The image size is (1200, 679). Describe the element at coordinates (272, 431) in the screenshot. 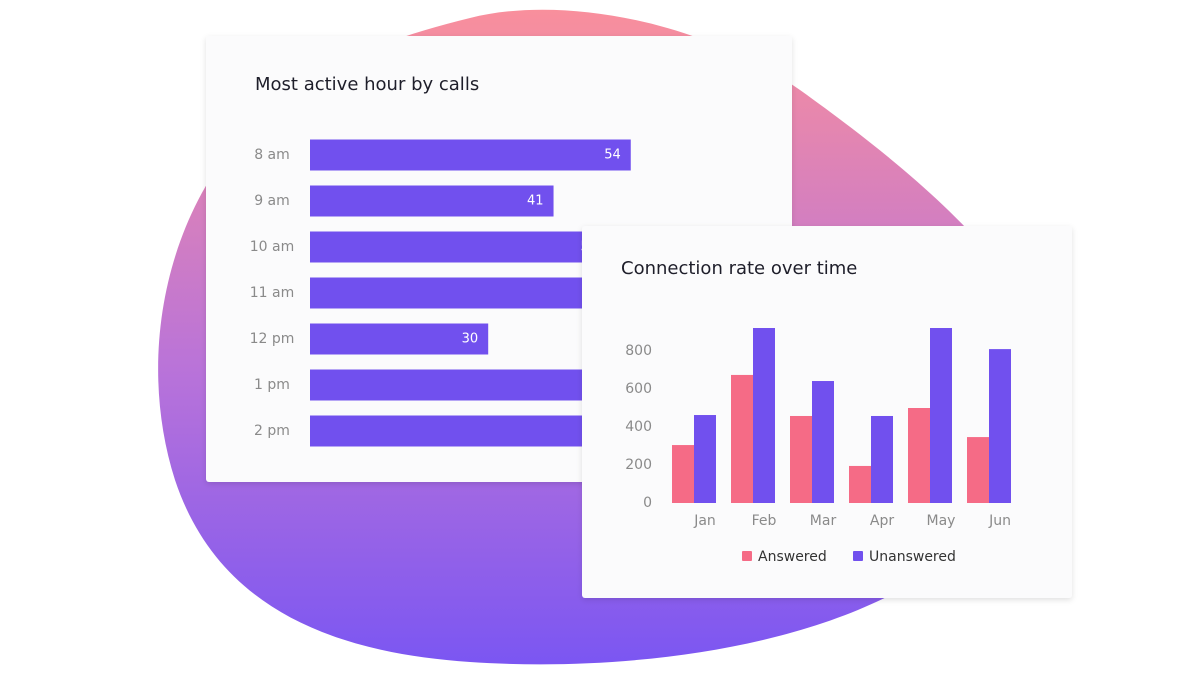

I see `category-label: 2 pm` at that location.